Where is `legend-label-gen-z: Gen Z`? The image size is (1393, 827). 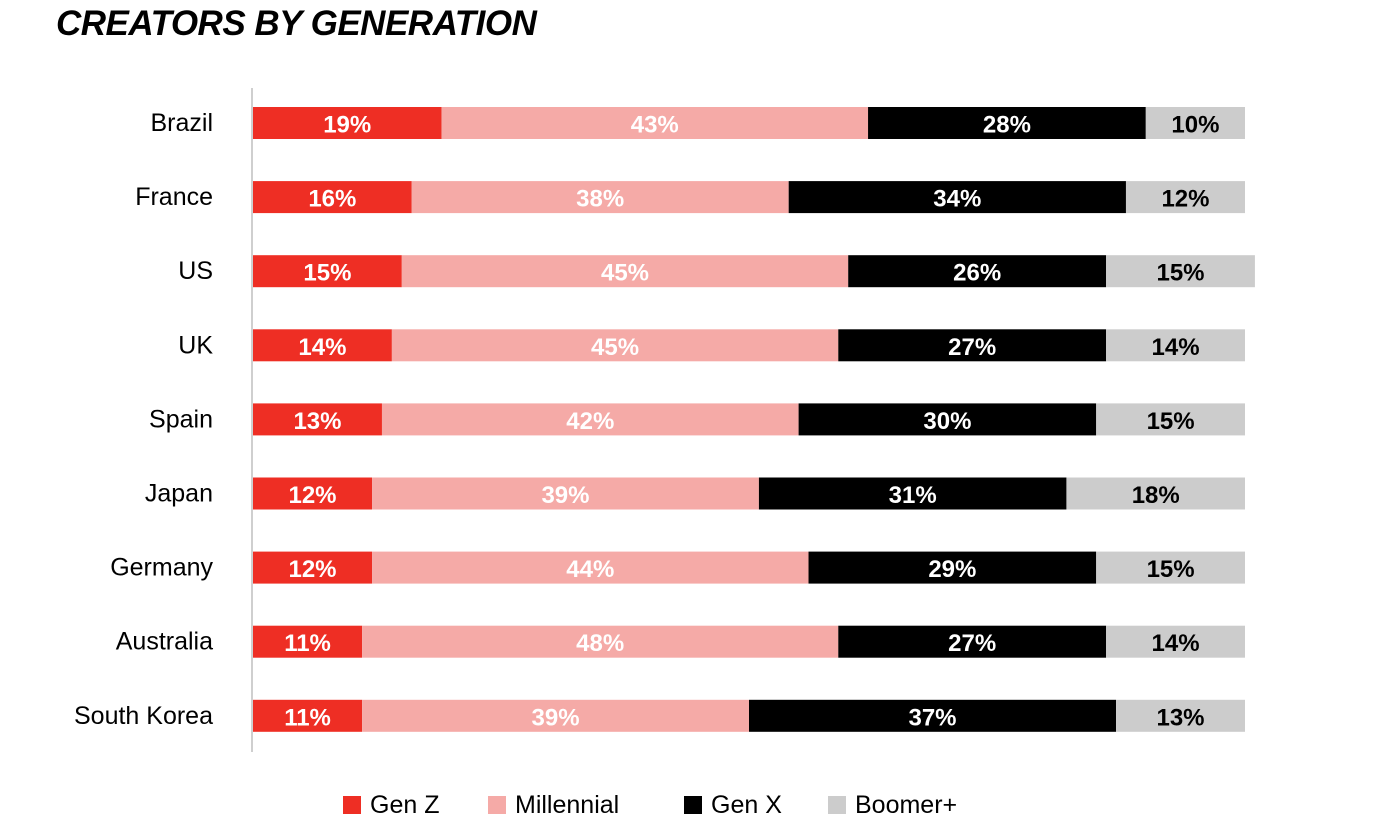
legend-label-gen-z: Gen Z is located at coordinates (404, 805).